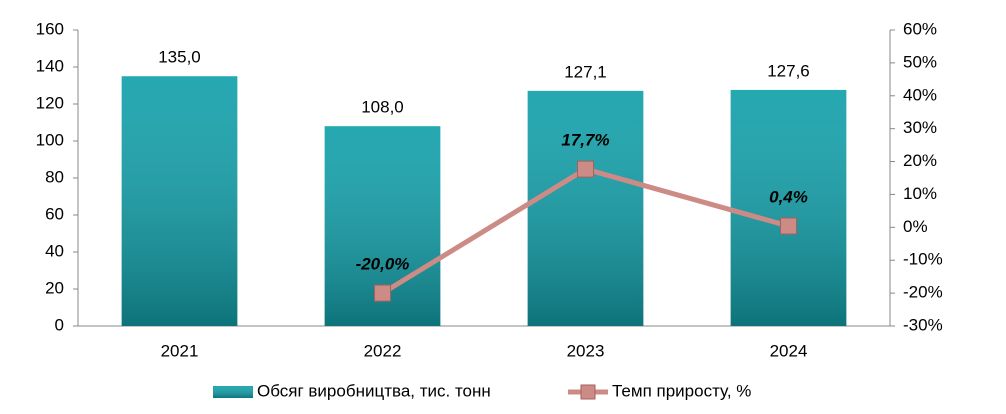 This screenshot has width=1006, height=414. What do you see at coordinates (585, 71) in the screenshot?
I see `bar-value-label: 127,1` at bounding box center [585, 71].